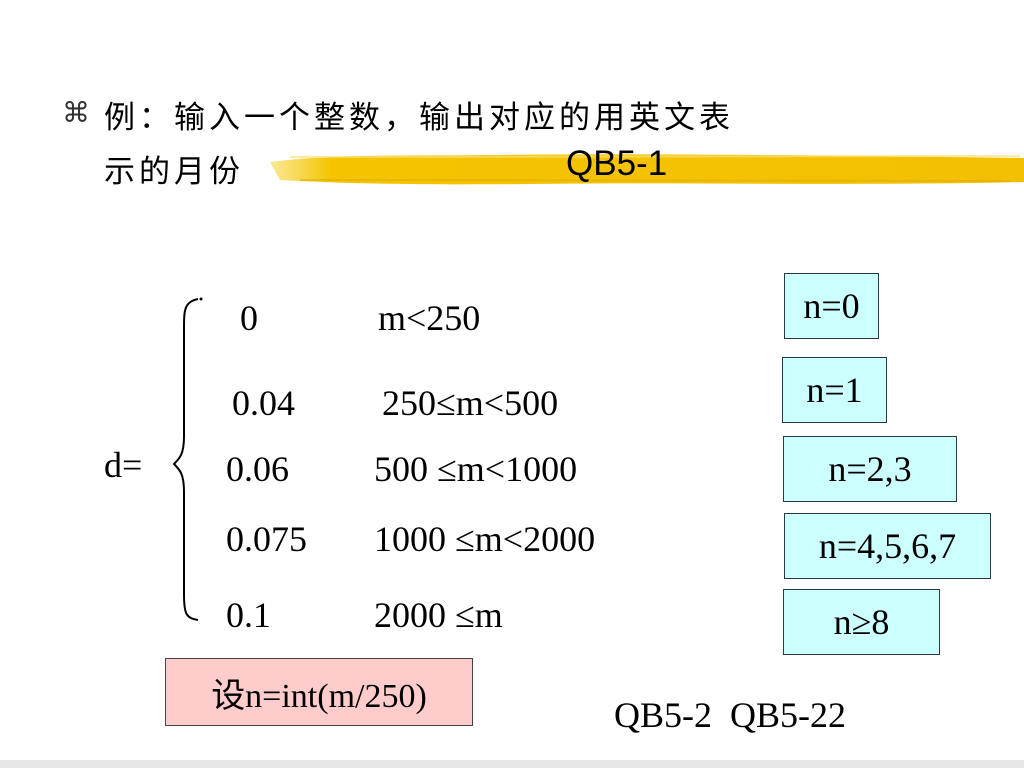  What do you see at coordinates (834, 390) in the screenshot?
I see `n-box: n=1` at bounding box center [834, 390].